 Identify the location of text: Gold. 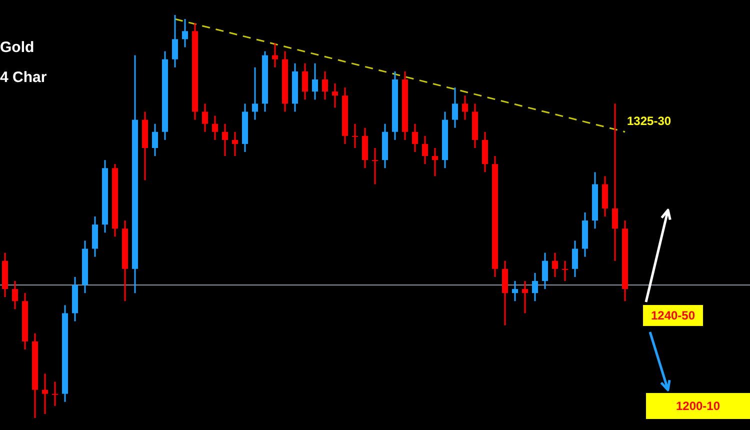
(17, 47).